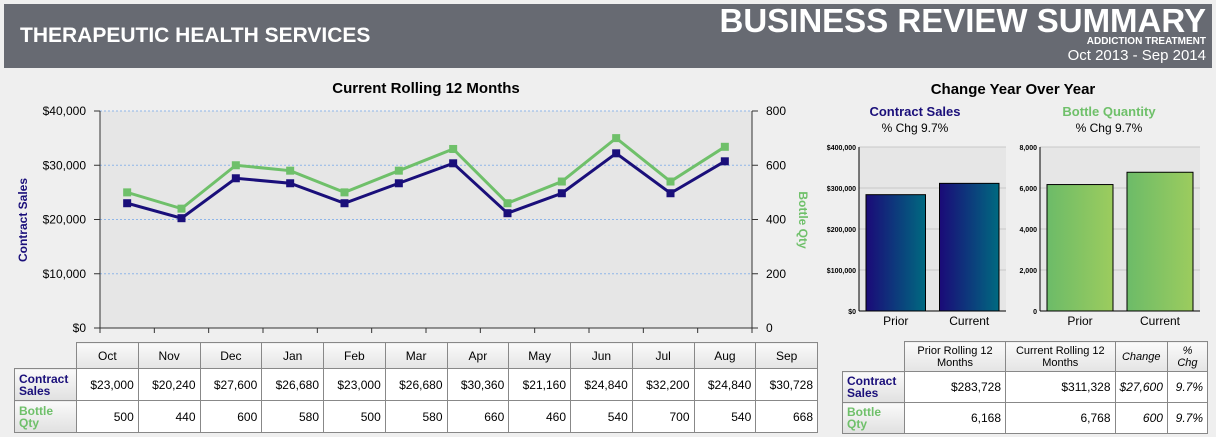 The image size is (1216, 437). I want to click on bar-y-tick: 2,000, so click(1028, 271).